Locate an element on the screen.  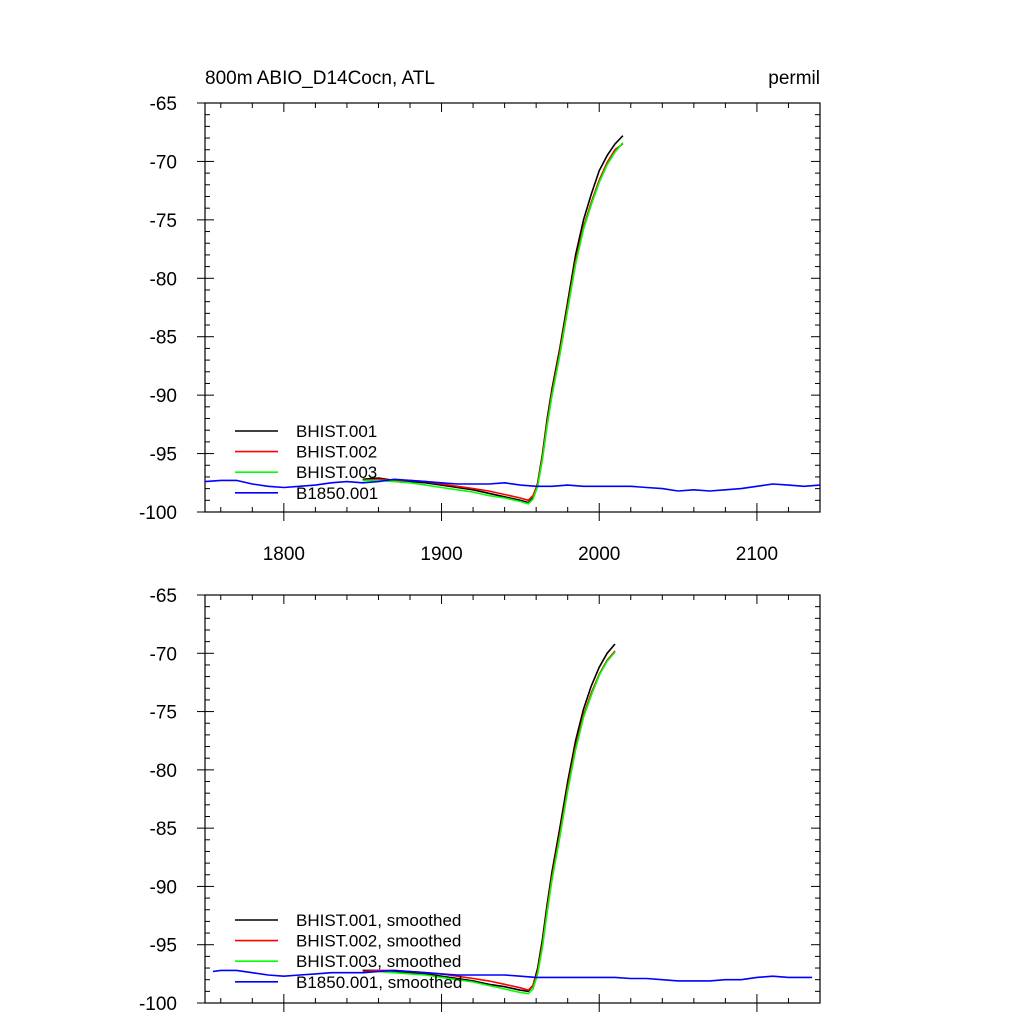
legend-label: B1850.001 is located at coordinates (337, 493).